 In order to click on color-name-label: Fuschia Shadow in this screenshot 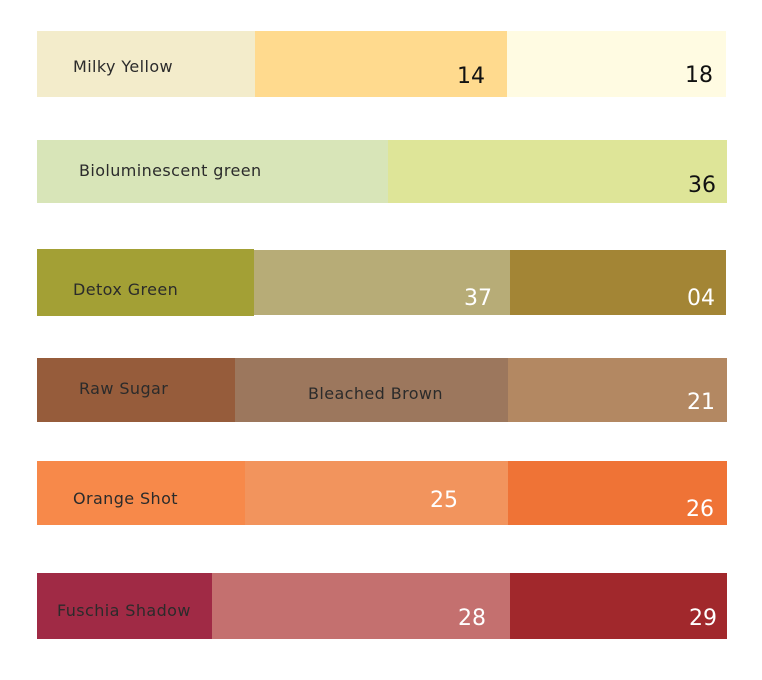, I will do `click(124, 610)`.